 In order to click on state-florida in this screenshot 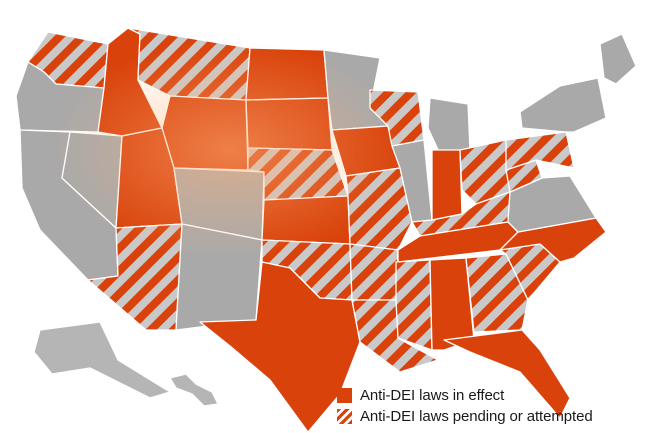, I will do `click(507, 374)`.